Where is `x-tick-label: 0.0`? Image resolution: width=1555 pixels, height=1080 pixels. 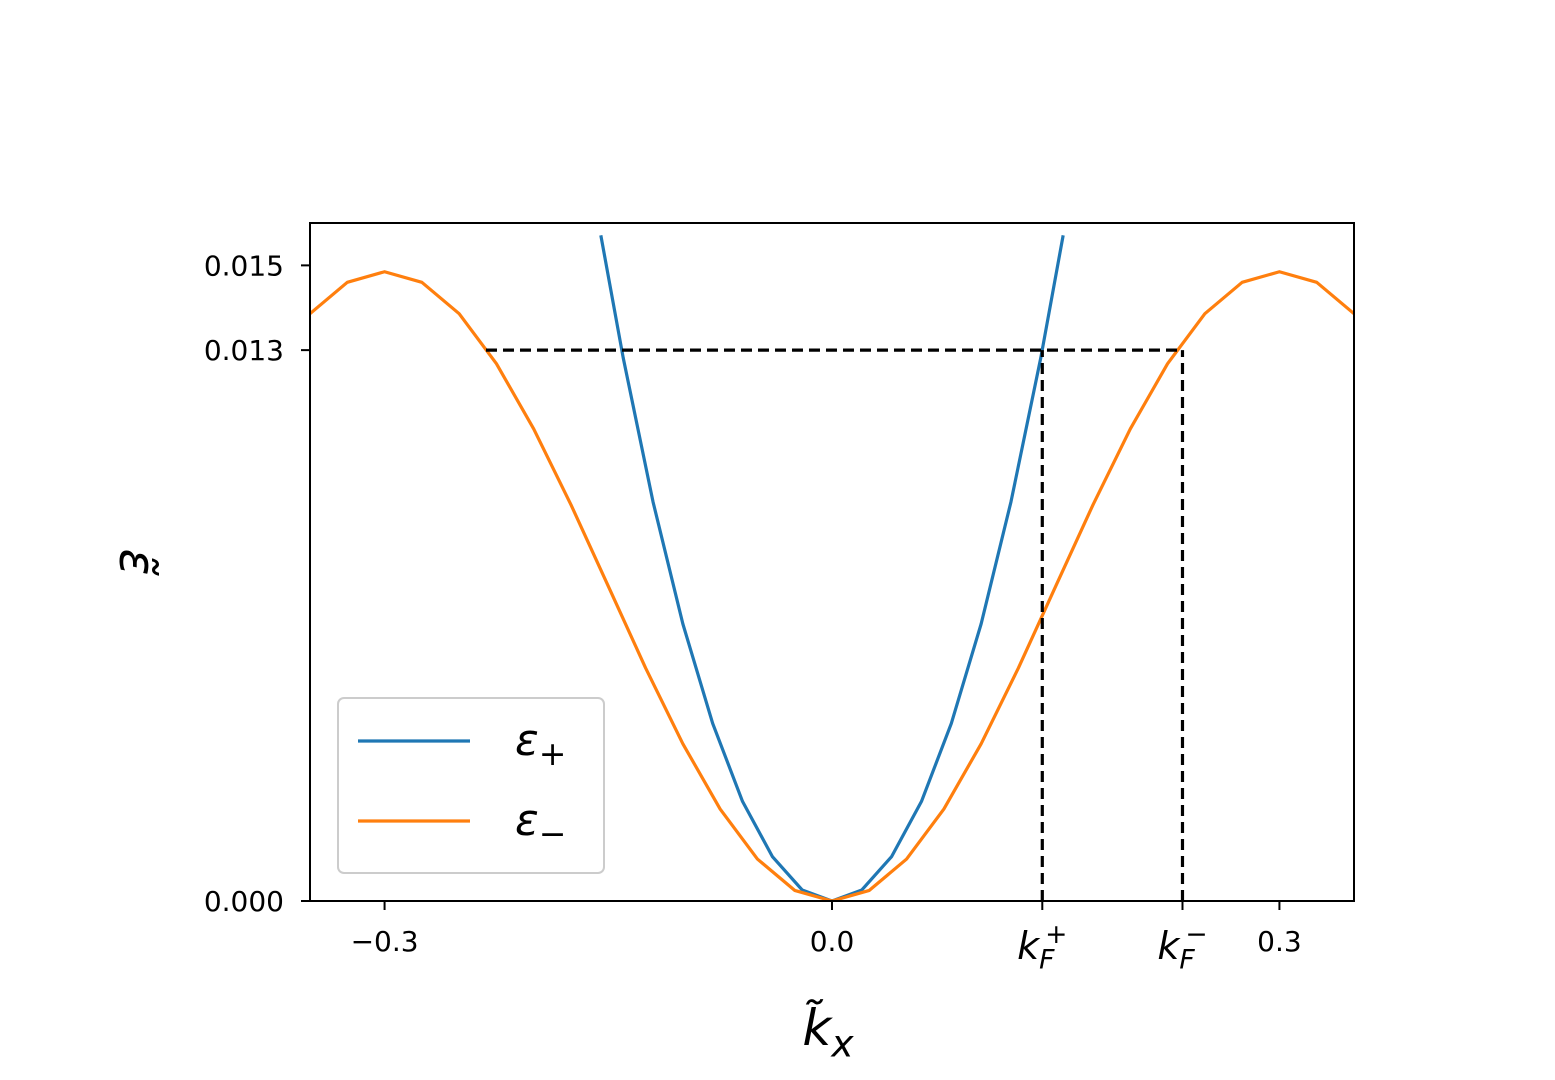
x-tick-label: 0.0 is located at coordinates (832, 941).